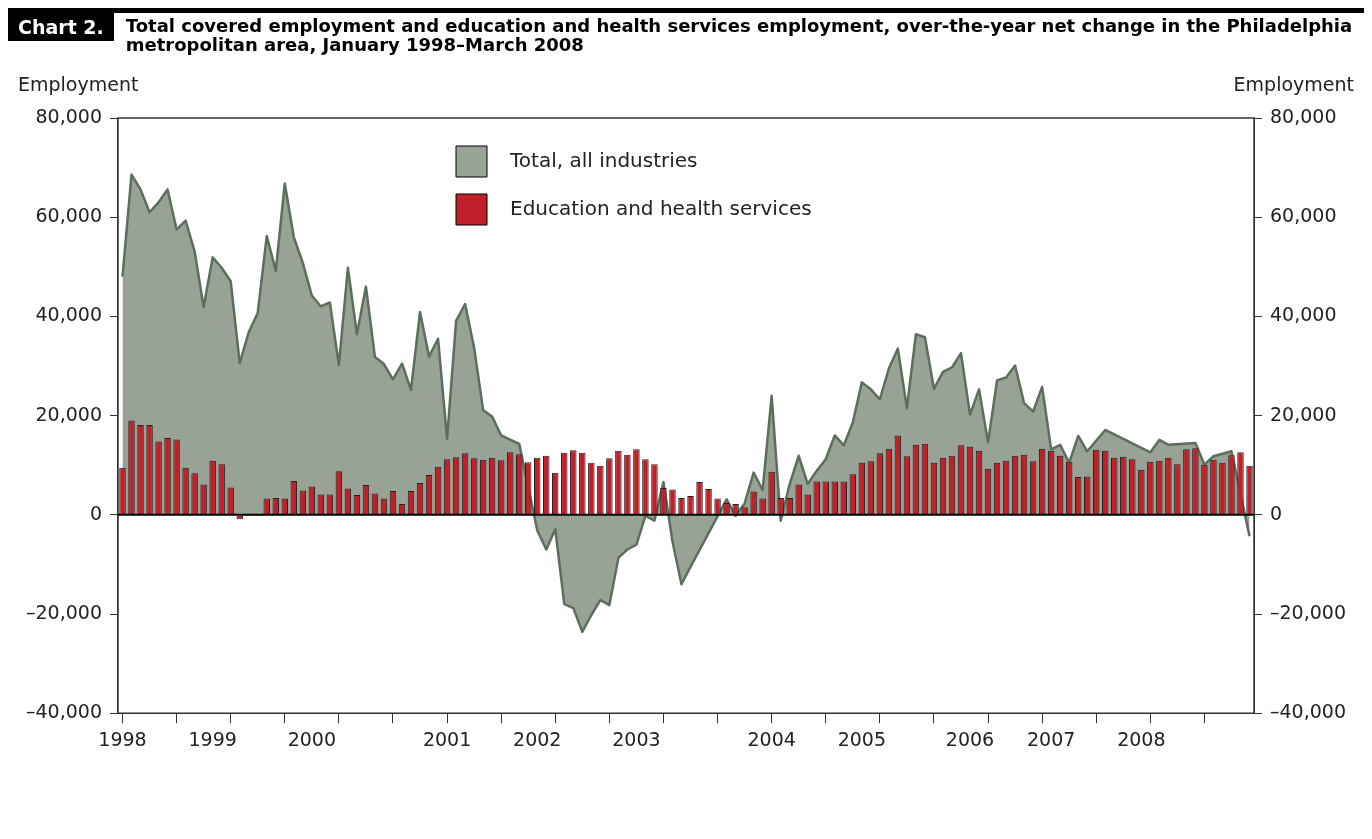 The image size is (1372, 839). Describe the element at coordinates (661, 208) in the screenshot. I see `legend-label: Education and health services` at that location.